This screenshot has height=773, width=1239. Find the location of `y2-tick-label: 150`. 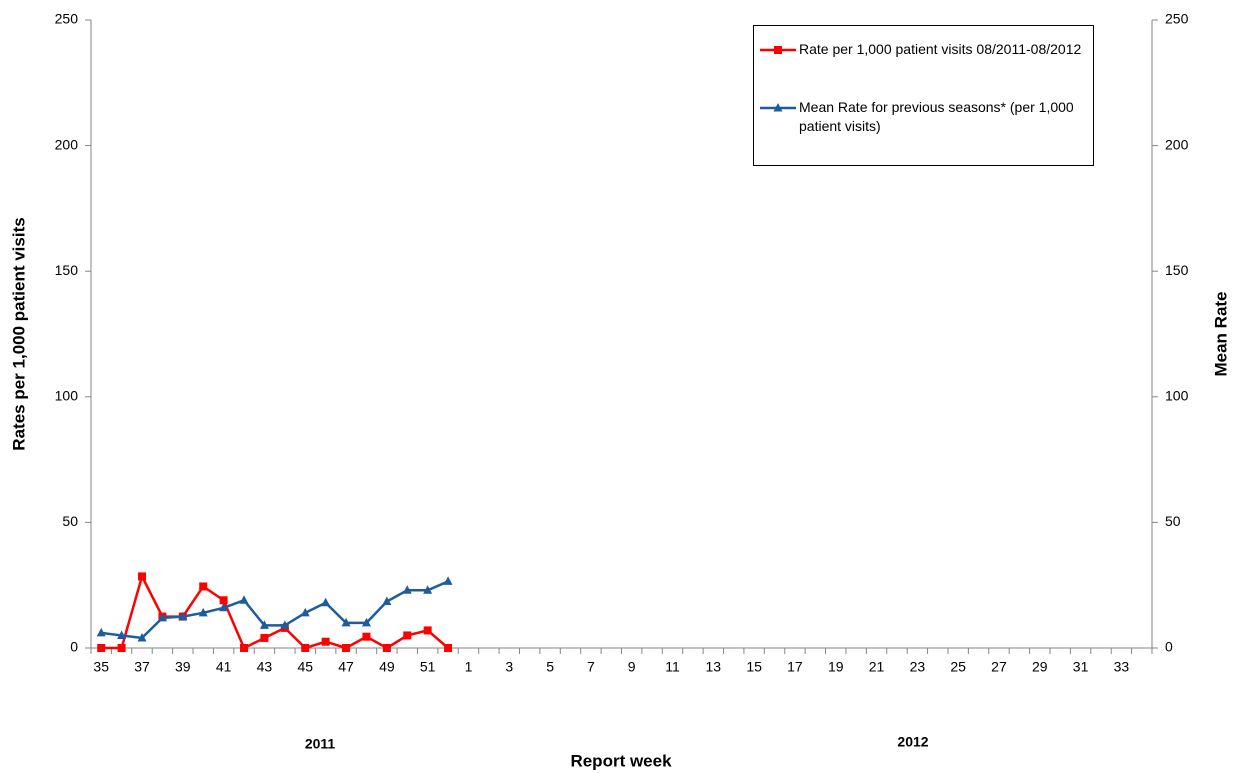

y2-tick-label: 150 is located at coordinates (1177, 270).